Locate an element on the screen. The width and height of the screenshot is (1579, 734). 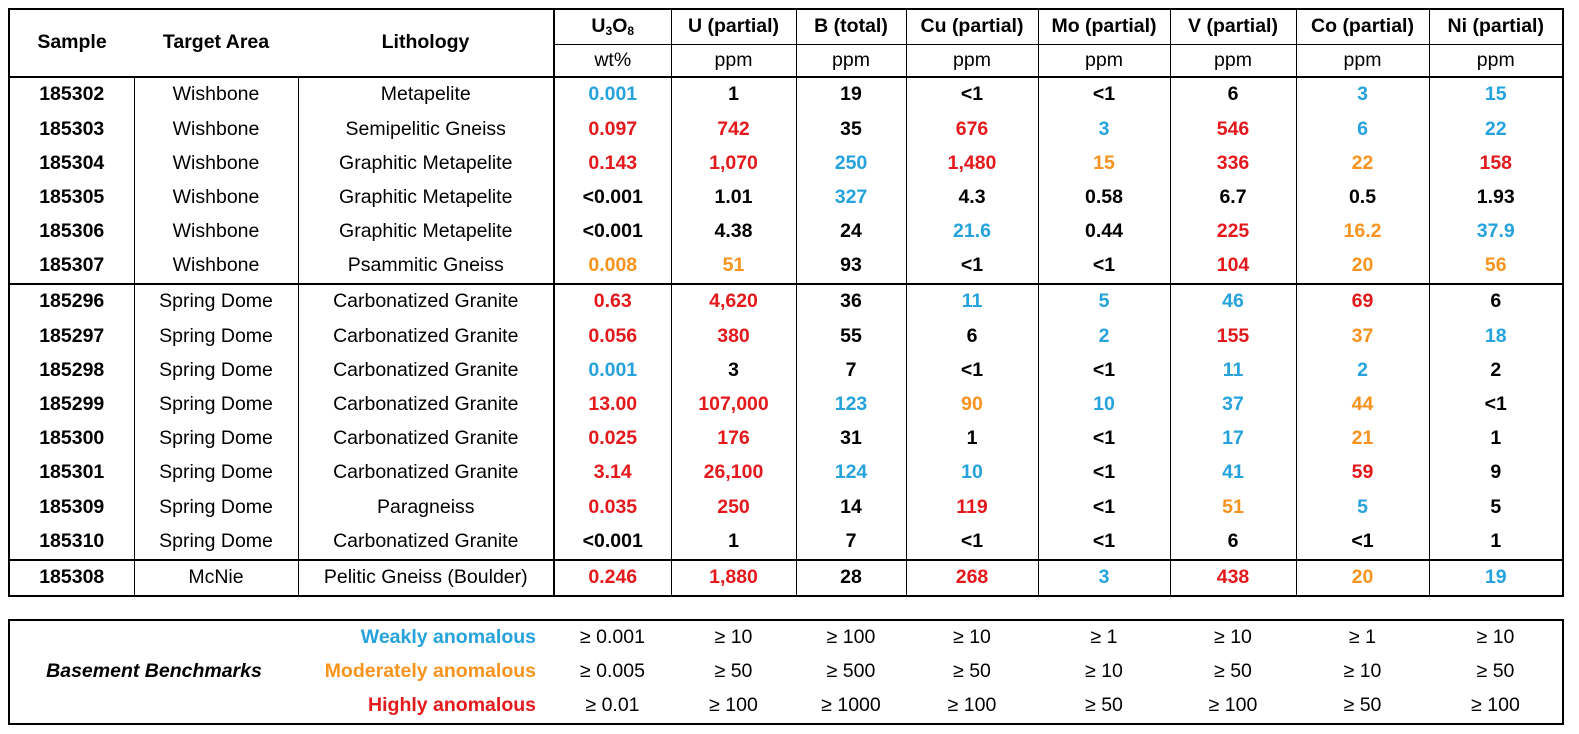
sample-id: 185310 is located at coordinates (71, 542).